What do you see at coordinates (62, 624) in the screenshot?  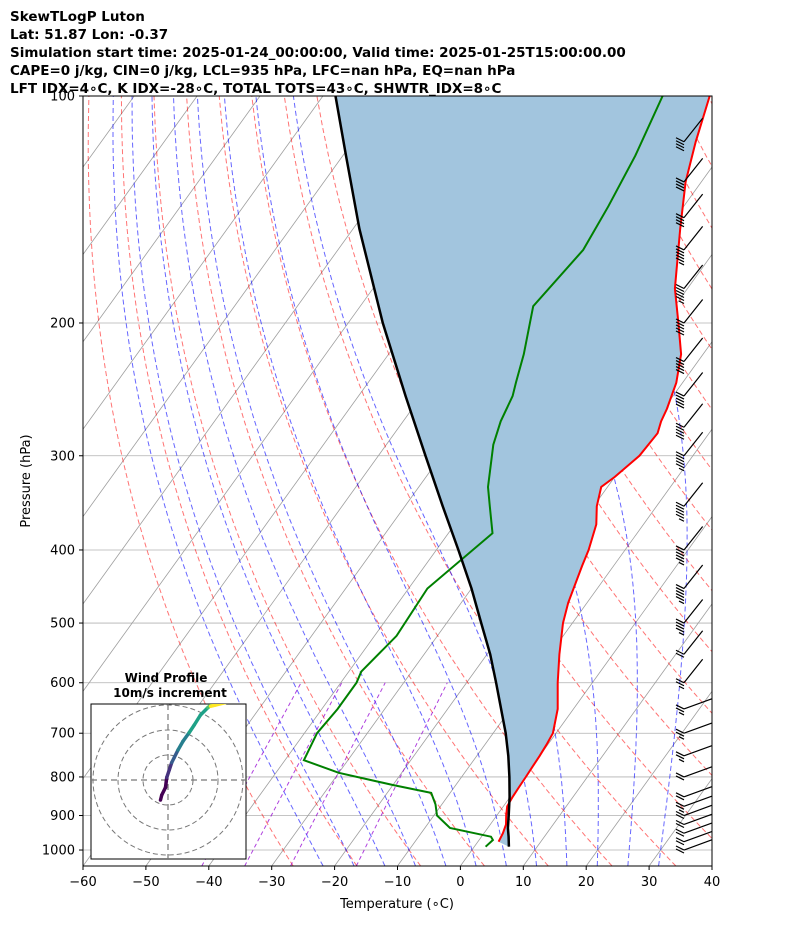 I see `y-tick-label: 500` at bounding box center [62, 624].